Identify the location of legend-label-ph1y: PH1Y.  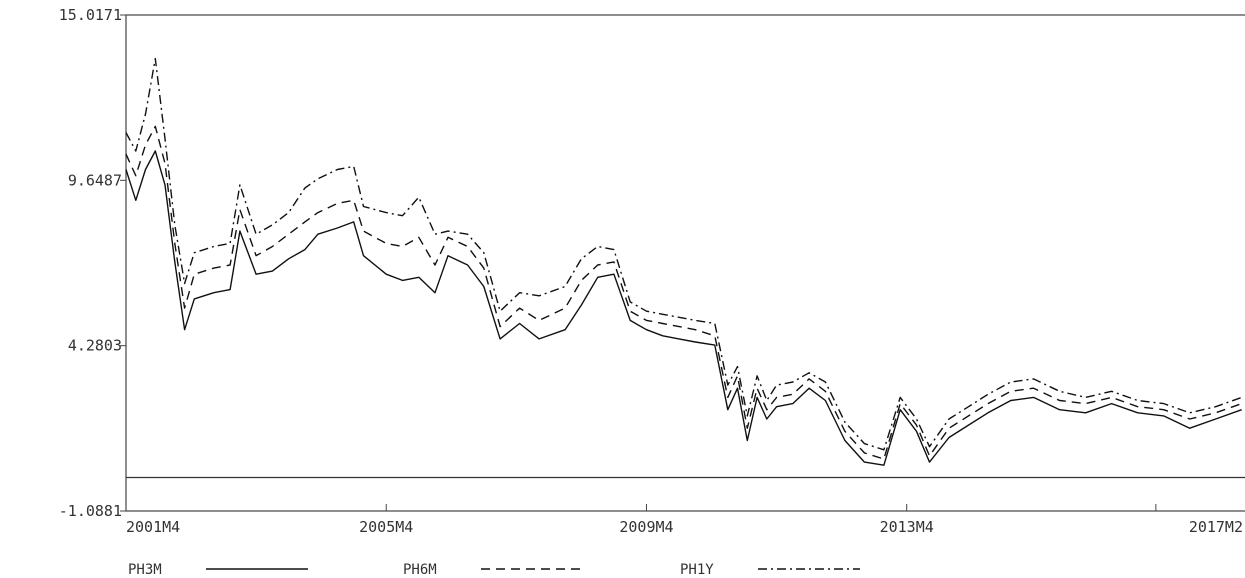
(697, 570).